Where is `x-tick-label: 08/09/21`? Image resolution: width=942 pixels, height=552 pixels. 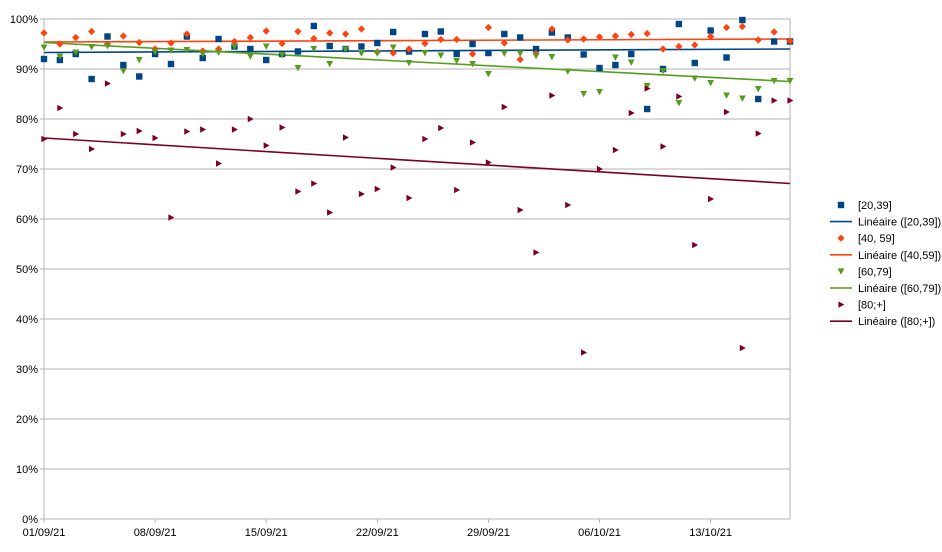
x-tick-label: 08/09/21 is located at coordinates (155, 533).